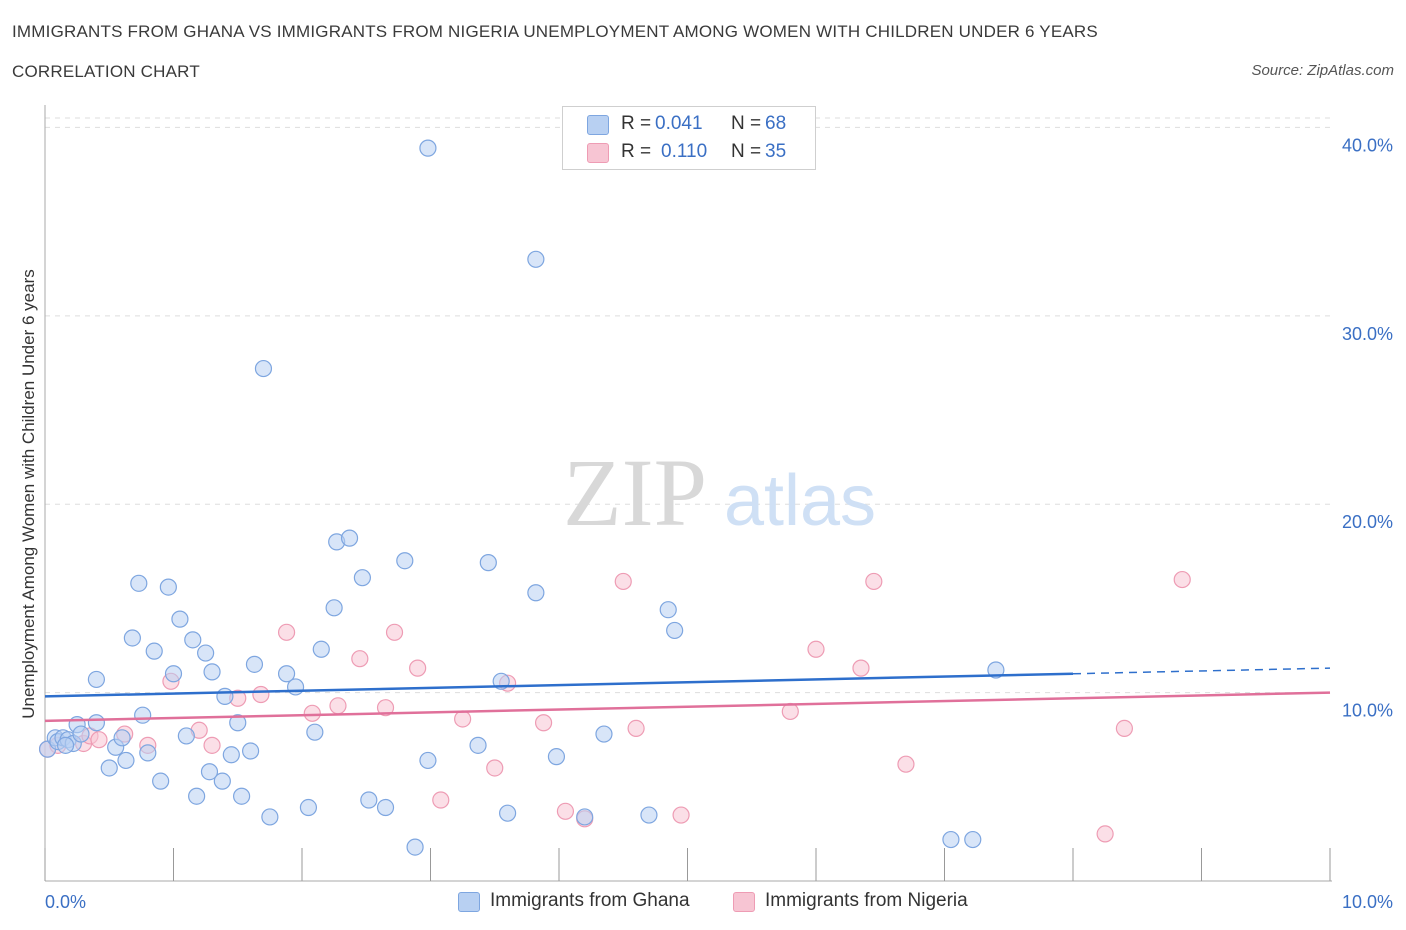 This screenshot has height=930, width=1406. What do you see at coordinates (559, 685) in the screenshot?
I see `ghana-trend-line` at bounding box center [559, 685].